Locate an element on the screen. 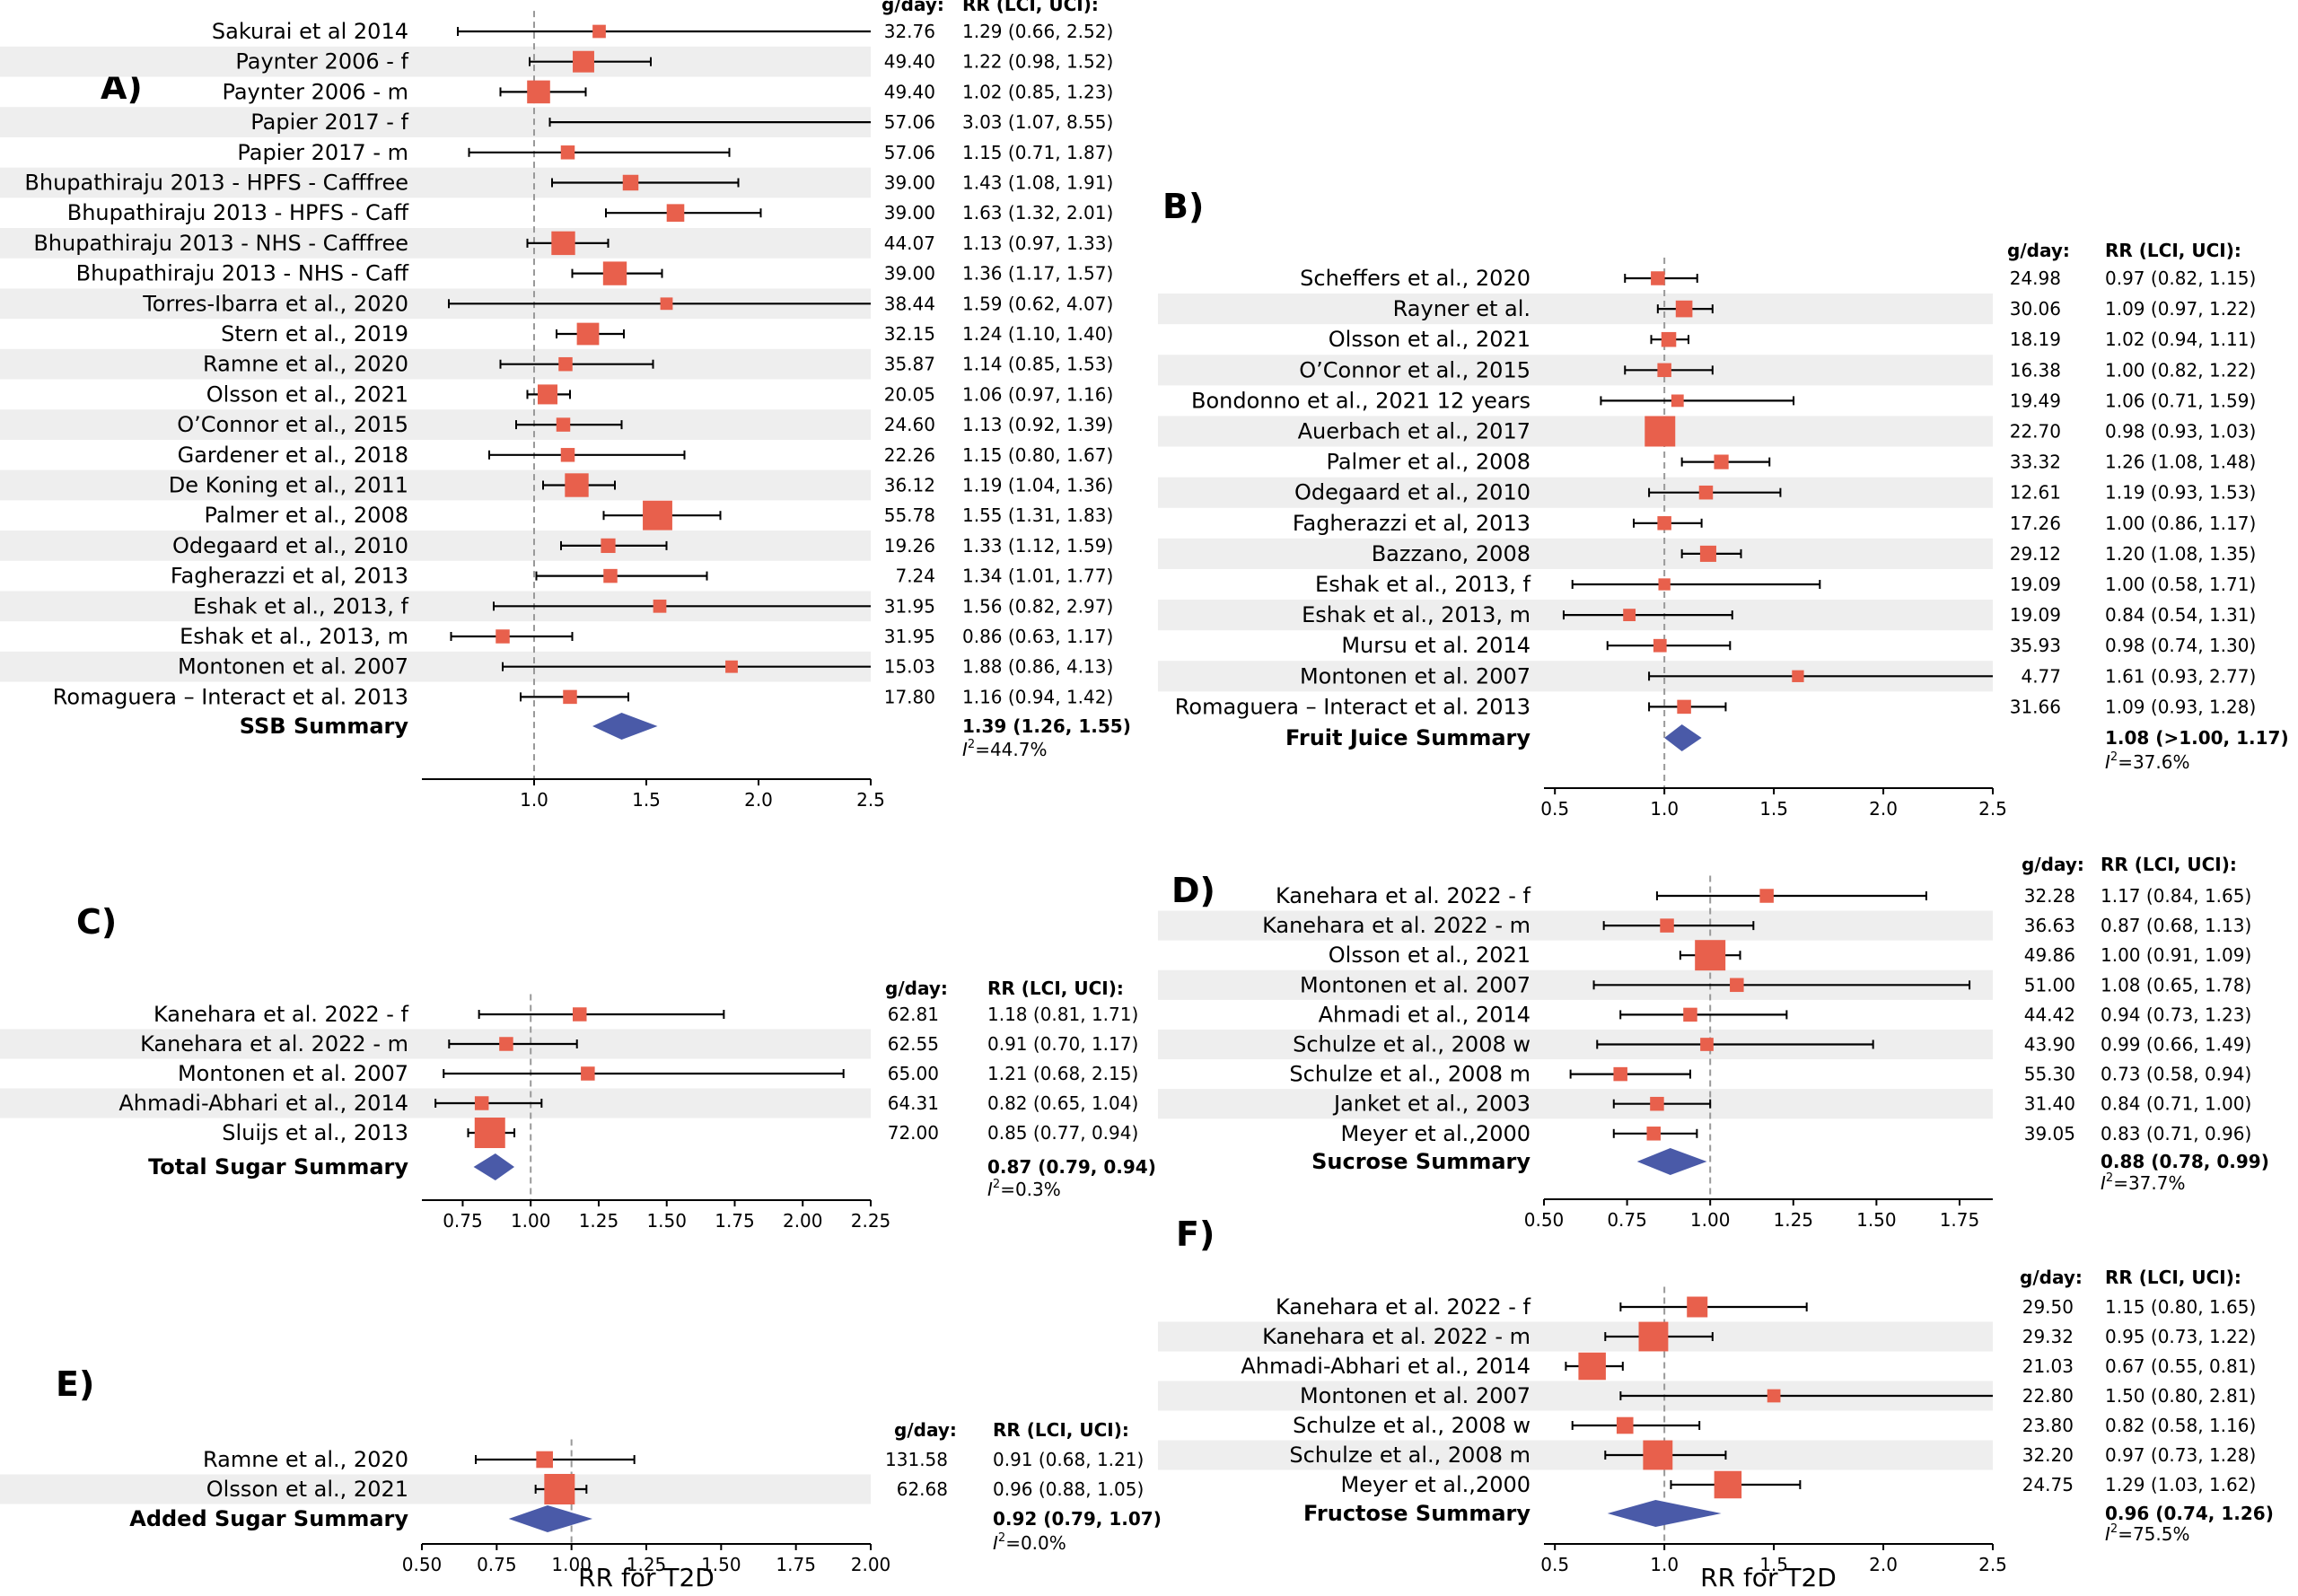 Image resolution: width=2298 pixels, height=1596 pixels. gday-value: 31.95 is located at coordinates (909, 606).